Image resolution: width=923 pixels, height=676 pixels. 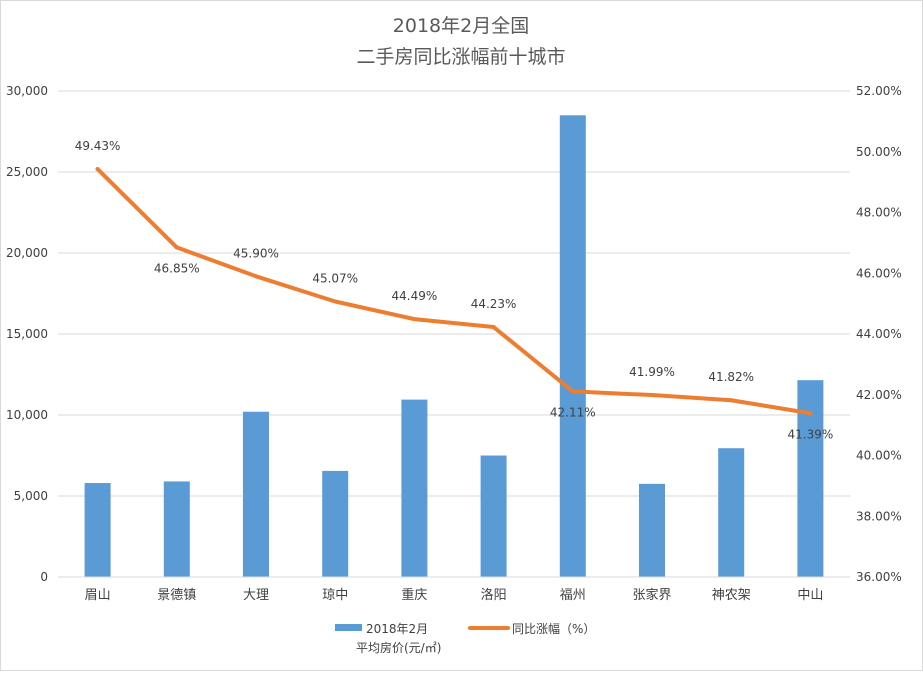 I want to click on data-label: 45.90%, so click(x=256, y=253).